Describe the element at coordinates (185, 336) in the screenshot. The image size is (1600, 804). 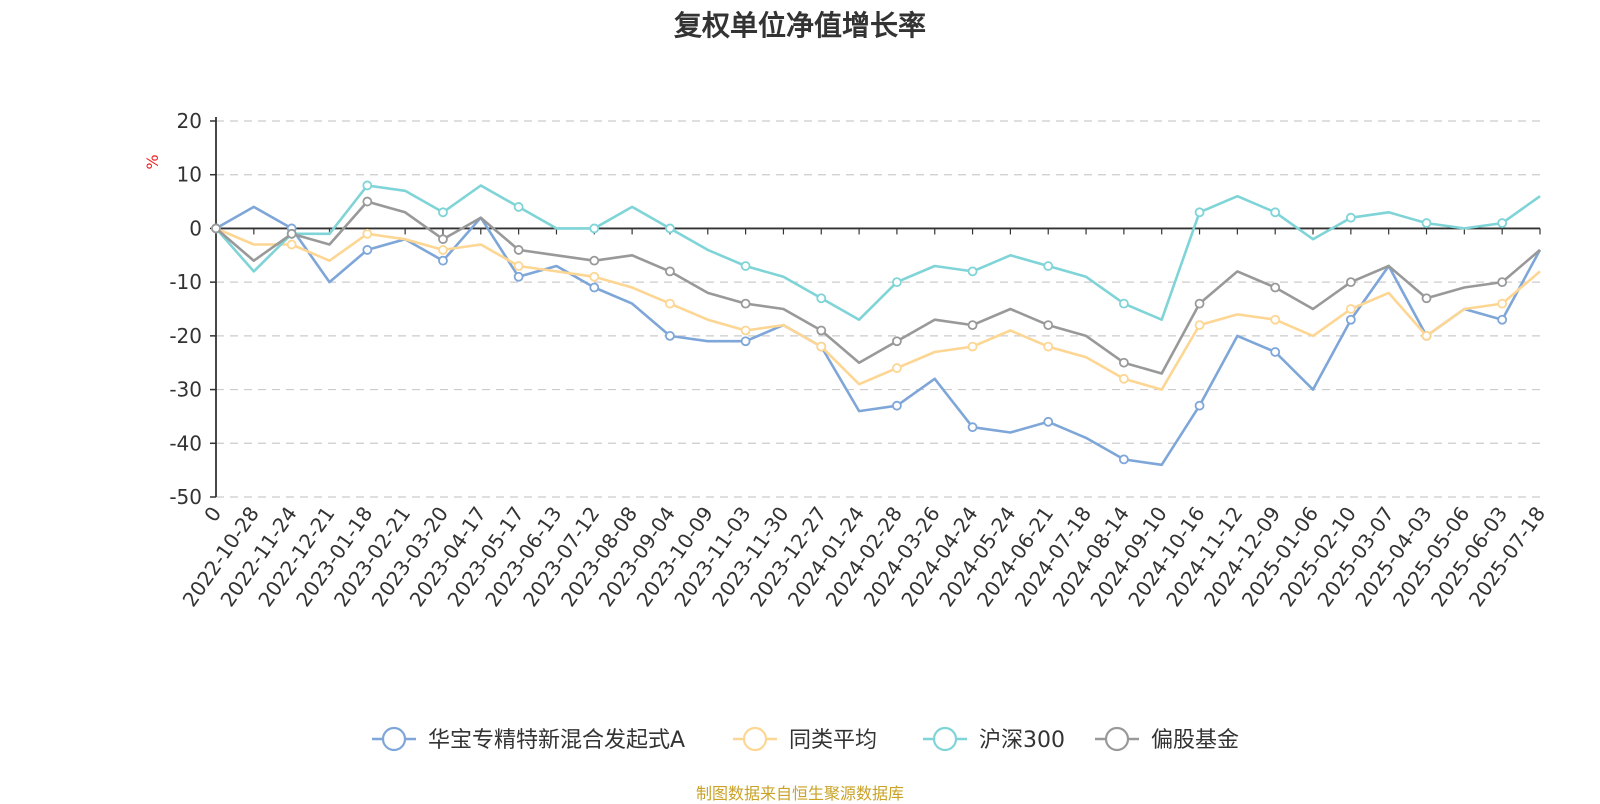
I see `y-tick-label: -20` at that location.